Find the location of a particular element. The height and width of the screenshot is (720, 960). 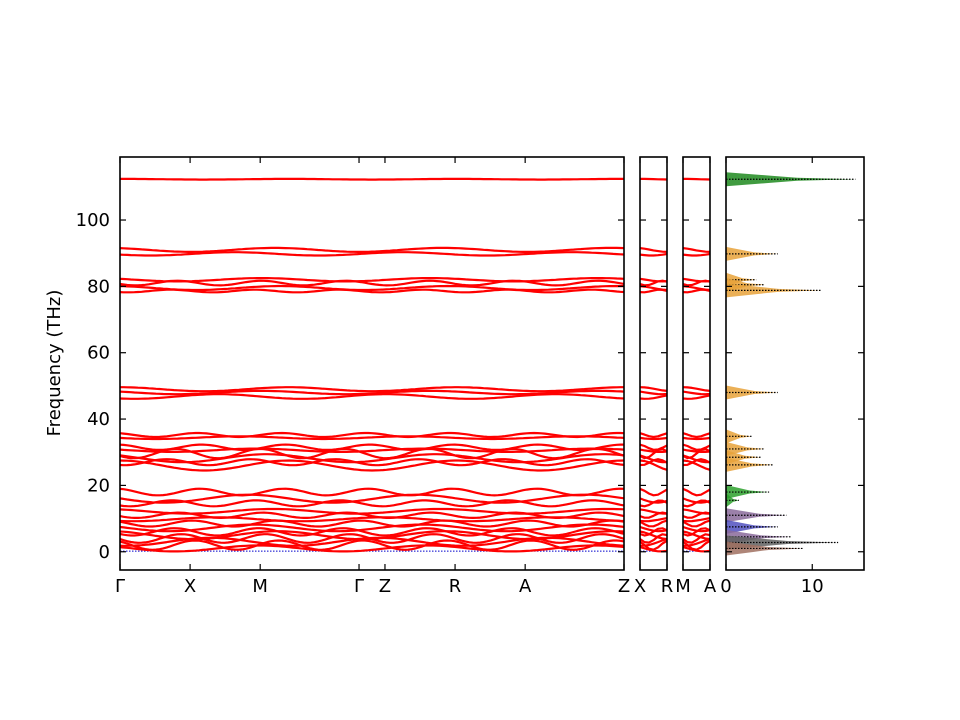

y-tick-label: 20 is located at coordinates (98, 485).